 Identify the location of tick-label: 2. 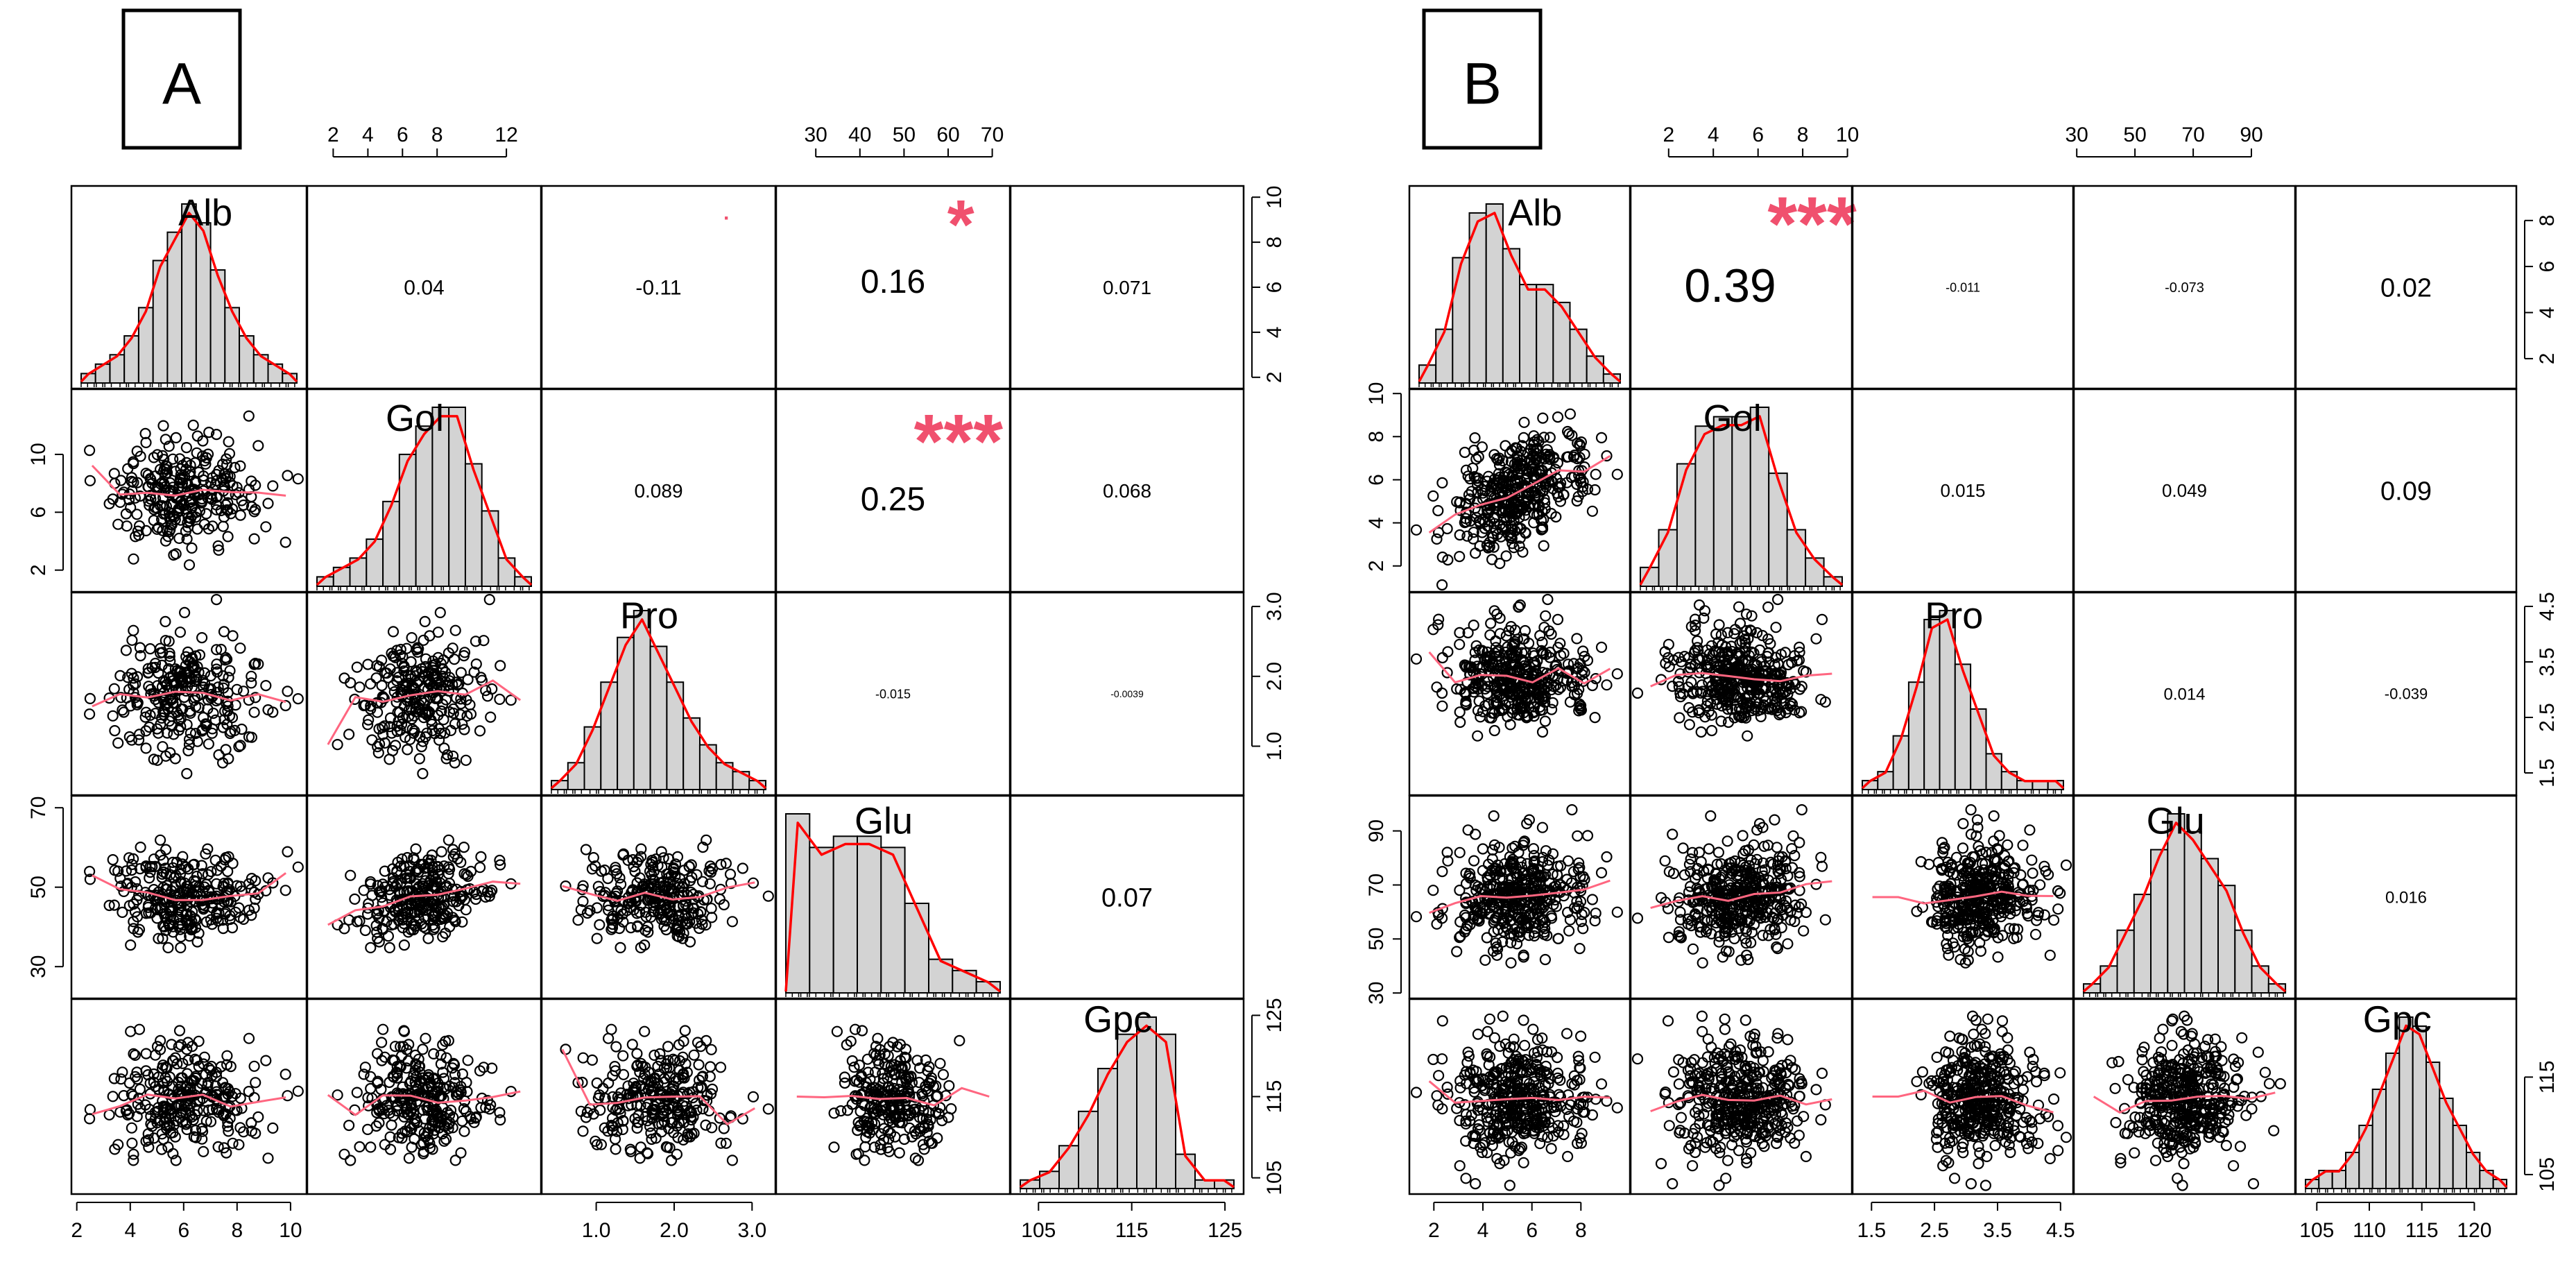
(77, 1230).